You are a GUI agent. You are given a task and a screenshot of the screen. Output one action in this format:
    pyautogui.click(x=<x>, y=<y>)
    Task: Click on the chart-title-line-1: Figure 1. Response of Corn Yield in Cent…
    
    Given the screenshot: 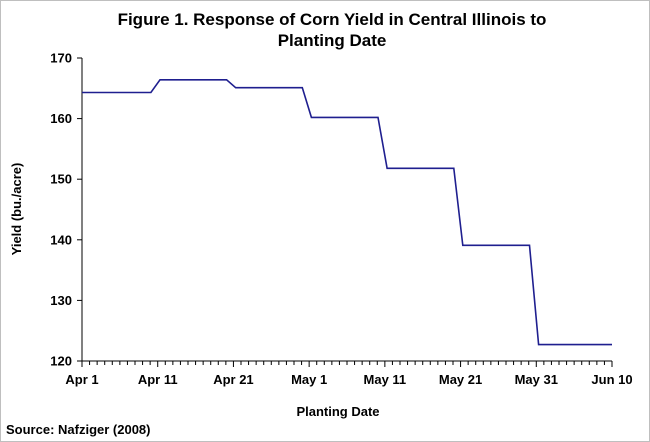 What is the action you would take?
    pyautogui.click(x=332, y=19)
    